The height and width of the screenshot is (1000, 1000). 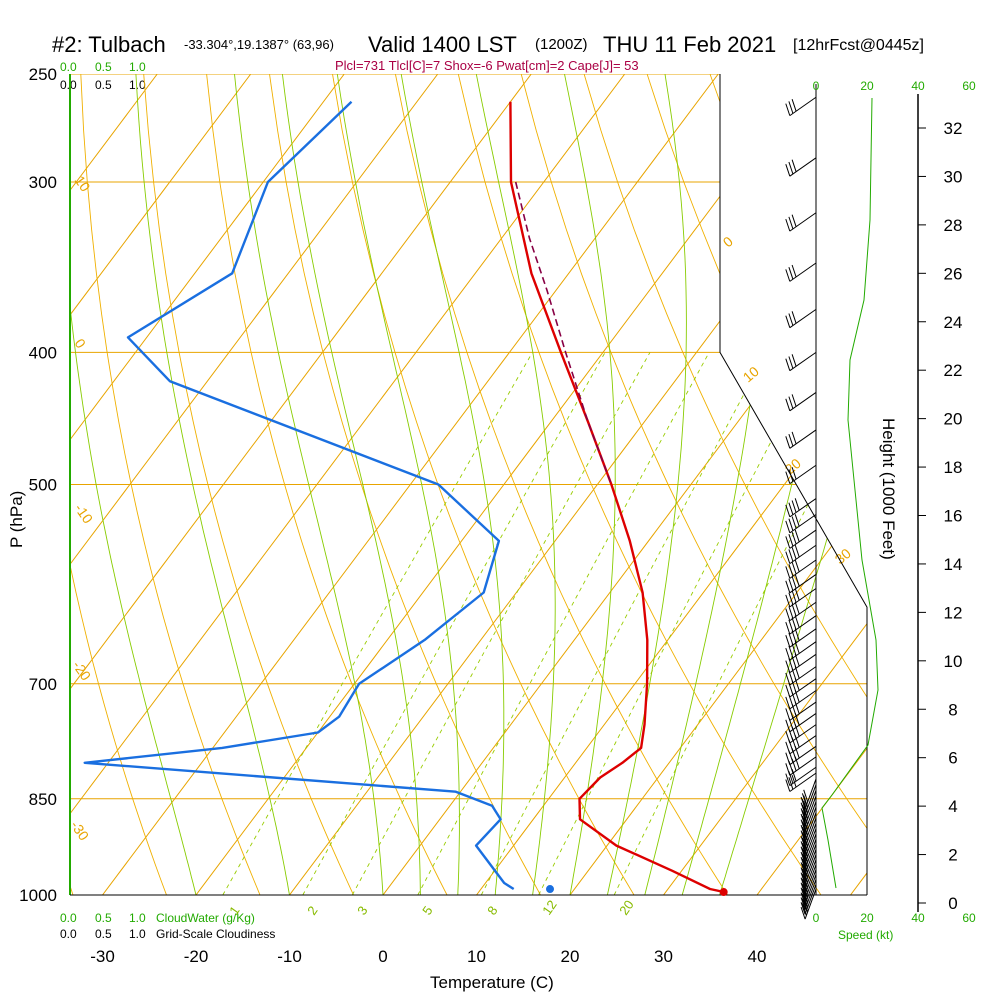 I want to click on surface-dewpoint-marker, so click(x=550, y=889).